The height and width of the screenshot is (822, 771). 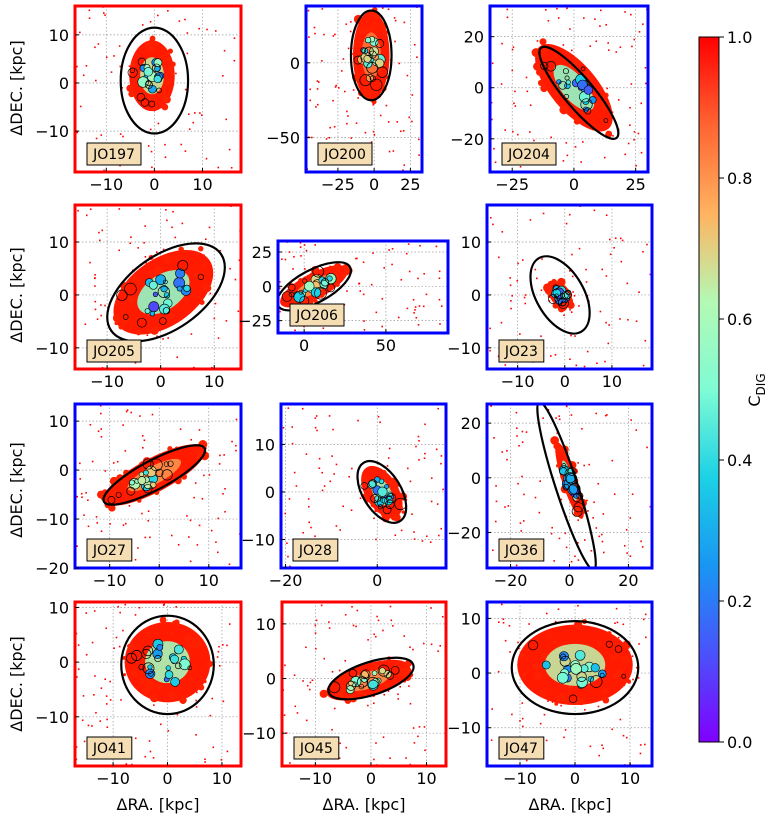 What do you see at coordinates (479, 88) in the screenshot?
I see `y-tick-label: 0` at bounding box center [479, 88].